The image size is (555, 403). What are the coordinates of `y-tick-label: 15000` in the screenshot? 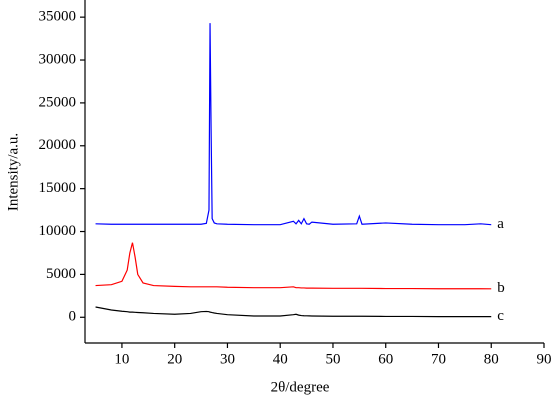 It's located at (58, 188).